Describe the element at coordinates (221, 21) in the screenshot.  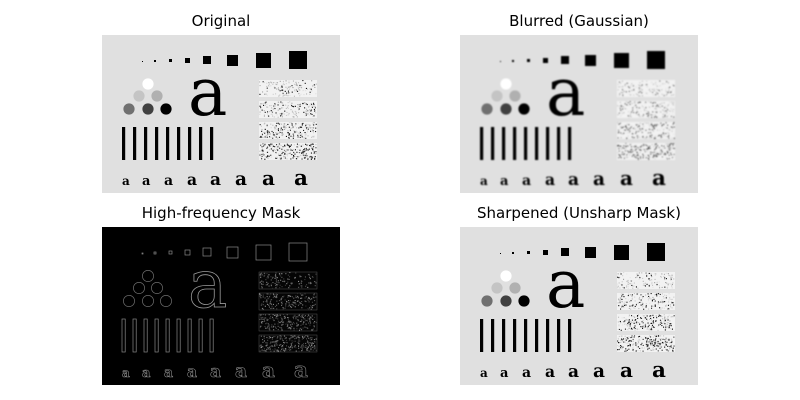
I see `panel-title-original: Original` at that location.